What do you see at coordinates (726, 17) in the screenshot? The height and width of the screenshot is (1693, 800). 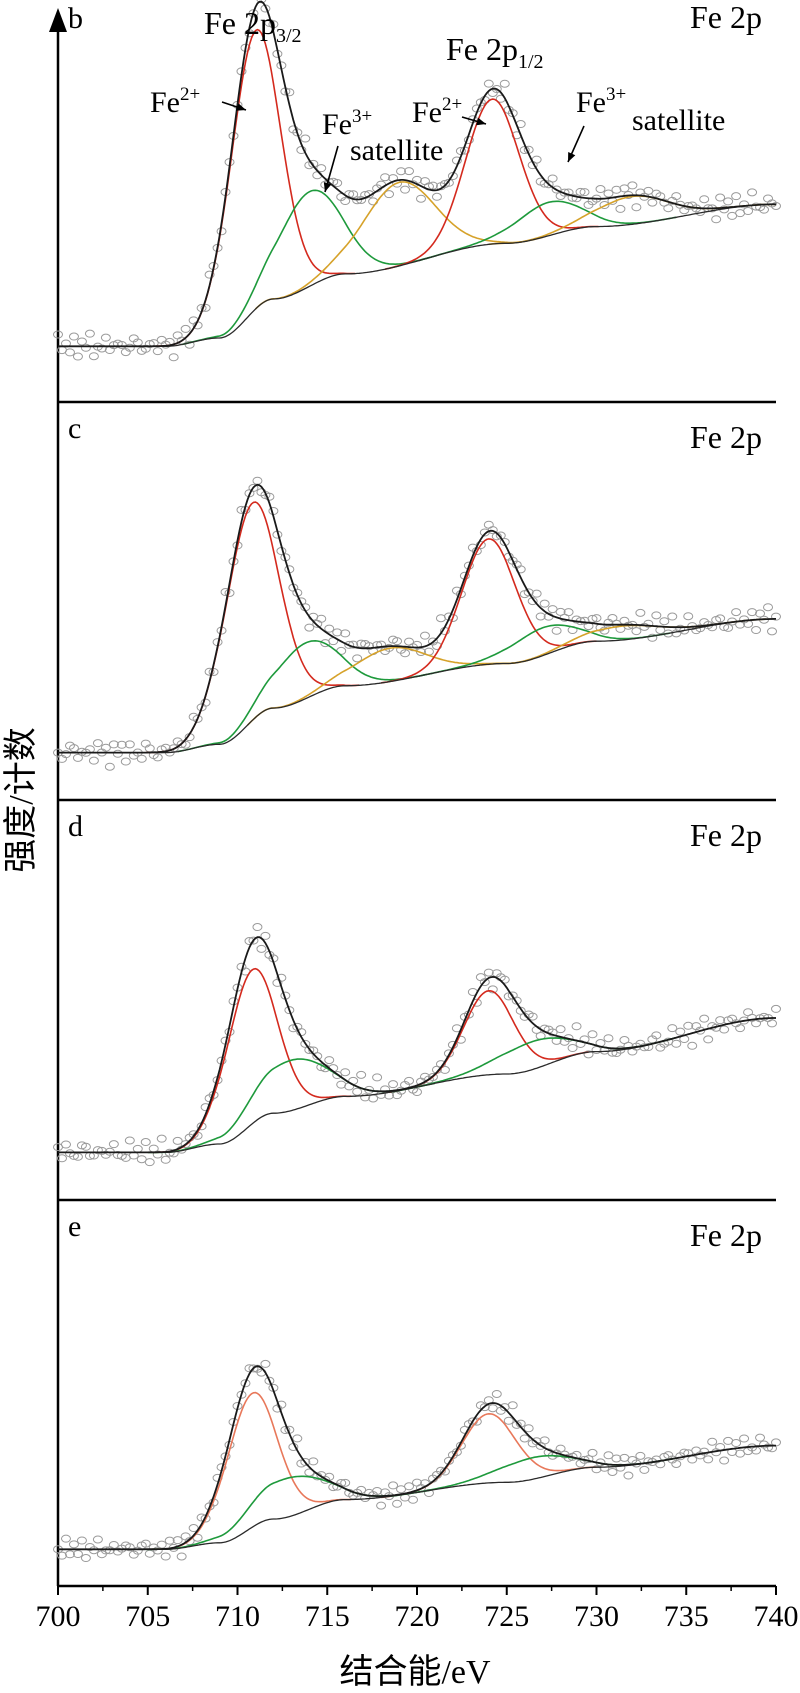 I see `panel-title: Fe 2p` at bounding box center [726, 17].